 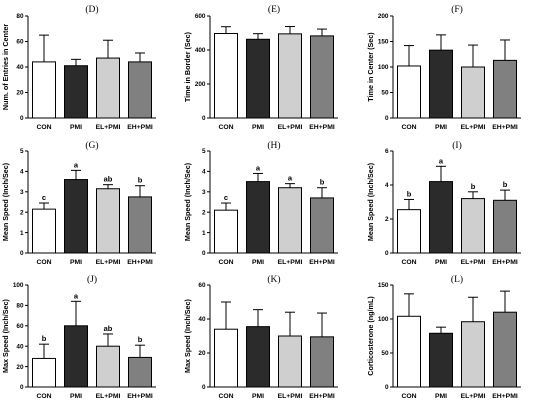 I want to click on y-tick-label: 150, so click(x=383, y=42).